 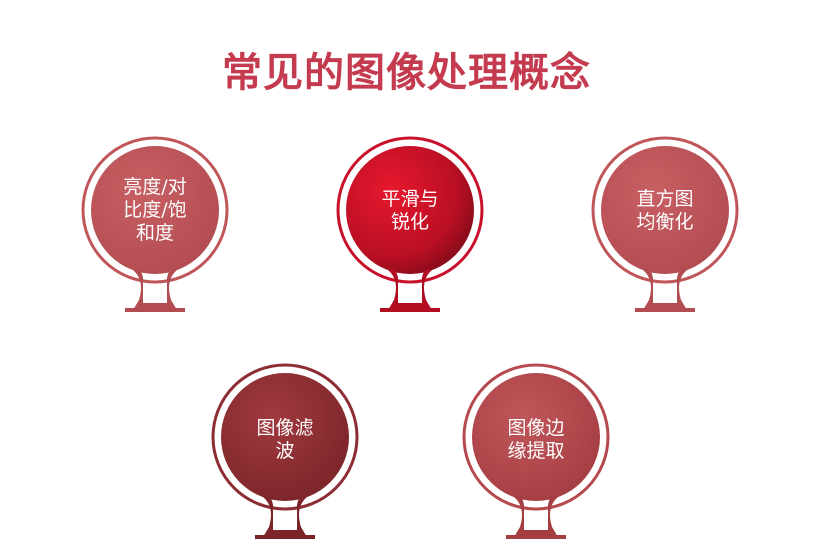 I want to click on node-letter-a: A, so click(x=155, y=291).